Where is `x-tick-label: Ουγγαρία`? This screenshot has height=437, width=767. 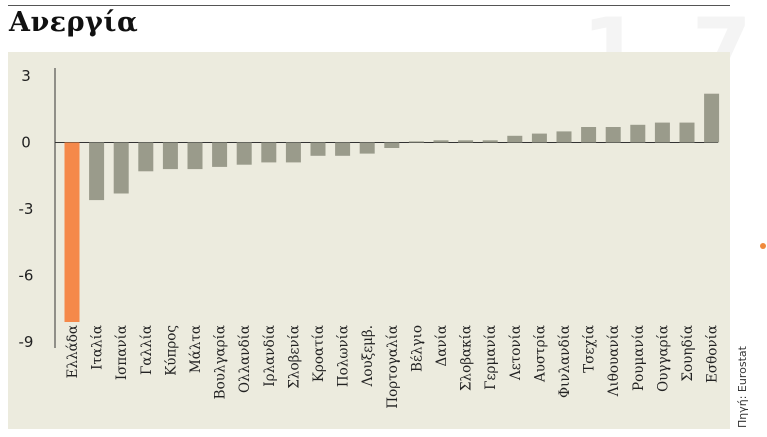 x-tick-label: Ουγγαρία is located at coordinates (663, 358).